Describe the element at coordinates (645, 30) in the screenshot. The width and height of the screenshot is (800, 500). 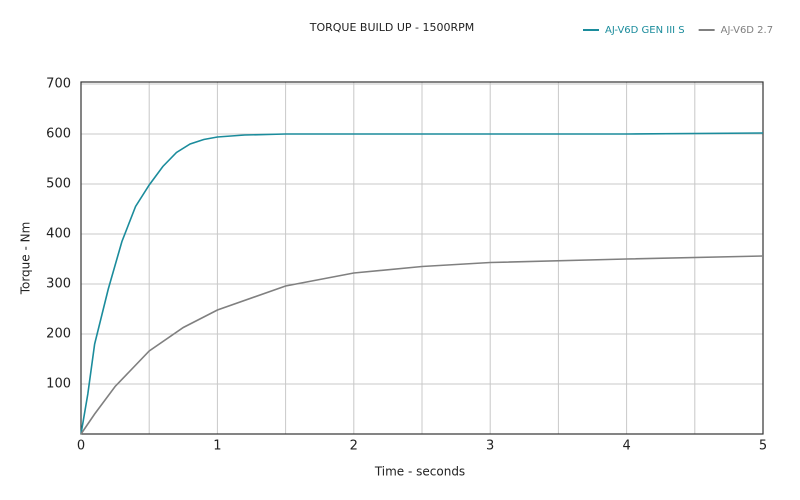
I see `legend-label: AJ-V6D GEN III S` at that location.